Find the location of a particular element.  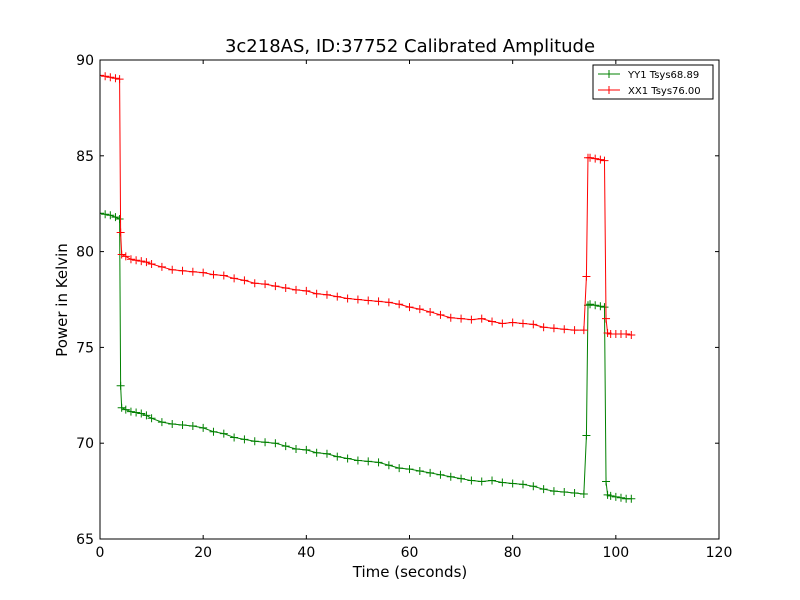

y-axis-label: Power in Kelvin is located at coordinates (62, 300).